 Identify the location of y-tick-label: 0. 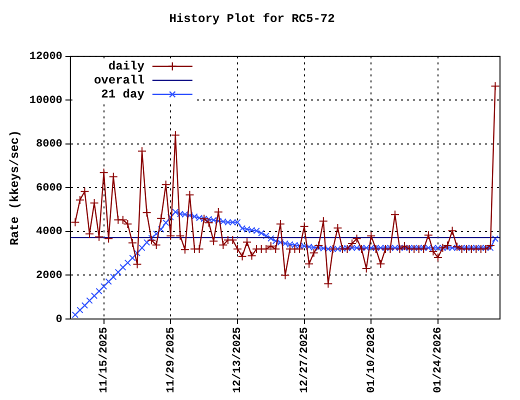
(59, 320).